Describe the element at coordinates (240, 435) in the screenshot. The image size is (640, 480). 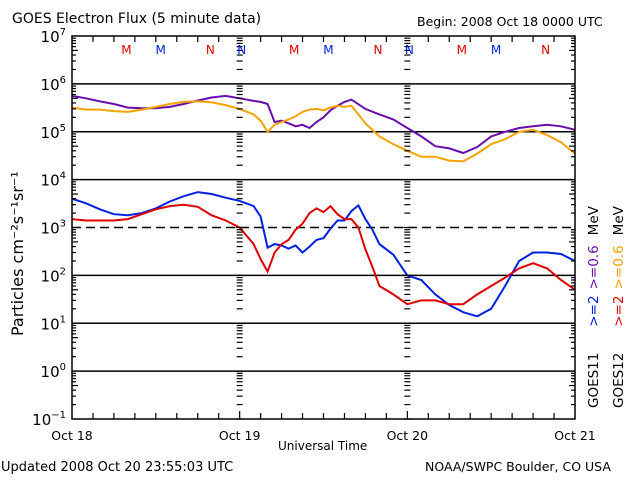
I see `x-tick-label: Oct 19` at that location.